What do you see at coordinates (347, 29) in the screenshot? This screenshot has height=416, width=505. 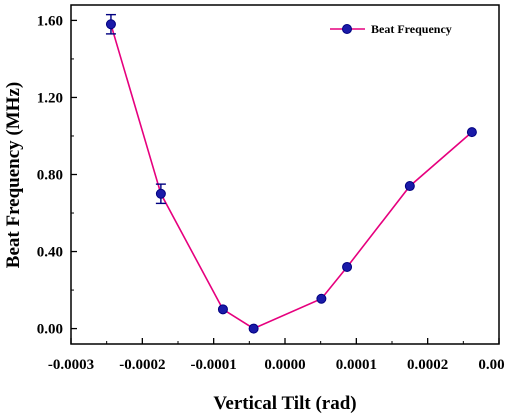 I see `legend-marker-swatch` at bounding box center [347, 29].